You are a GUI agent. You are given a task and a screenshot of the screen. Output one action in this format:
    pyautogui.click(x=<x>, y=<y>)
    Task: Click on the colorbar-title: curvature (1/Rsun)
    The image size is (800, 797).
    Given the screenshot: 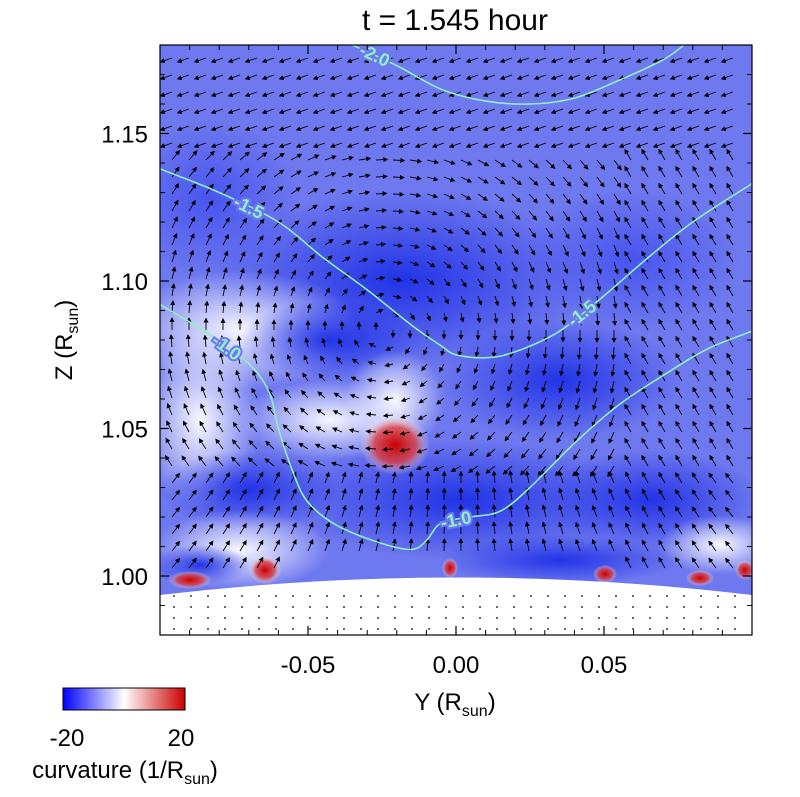 What is the action you would take?
    pyautogui.click(x=125, y=772)
    